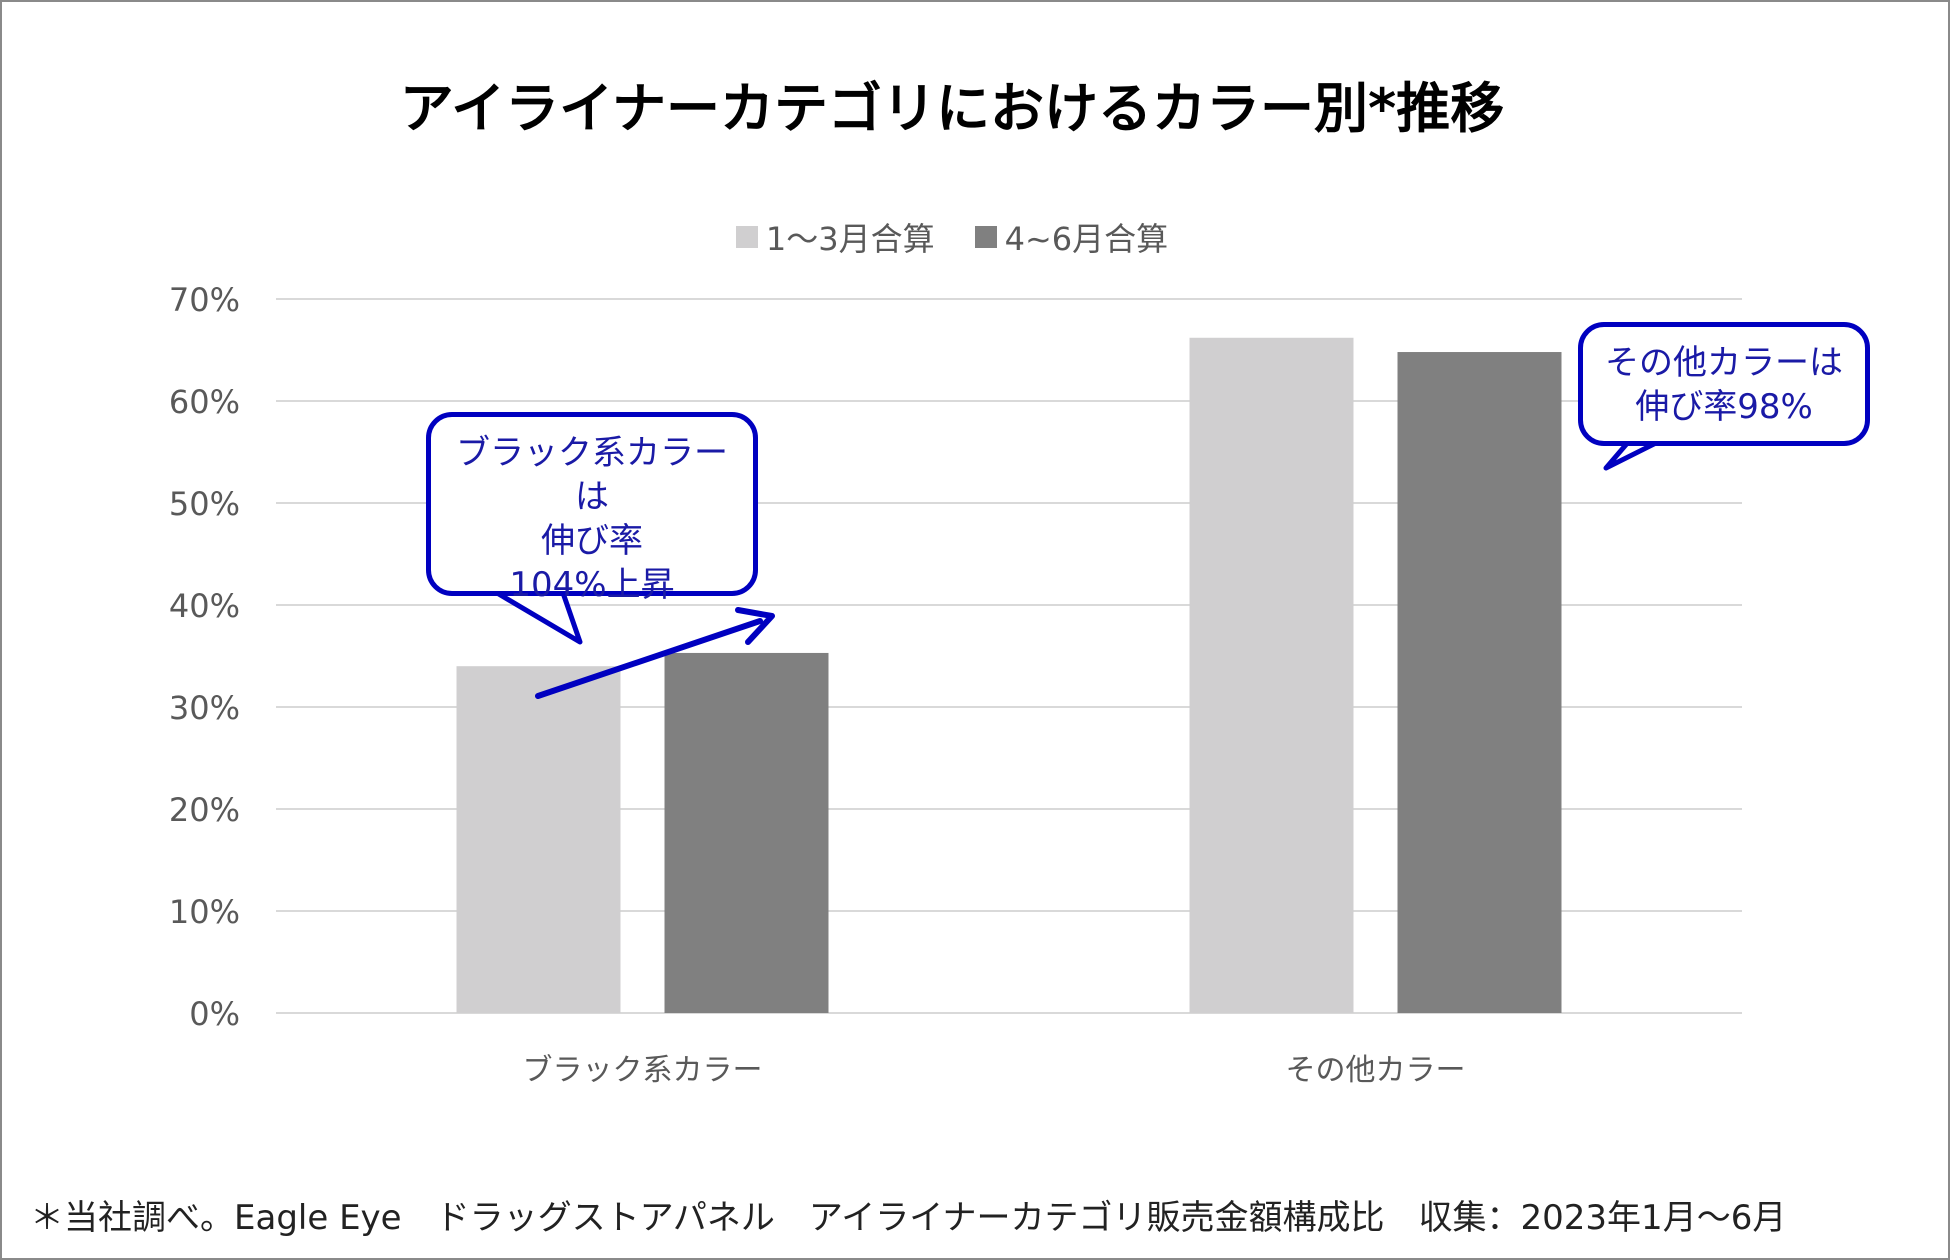 Image resolution: width=1950 pixels, height=1260 pixels. I want to click on callout-black-line-1: ブラック系カラーは, so click(592, 475).